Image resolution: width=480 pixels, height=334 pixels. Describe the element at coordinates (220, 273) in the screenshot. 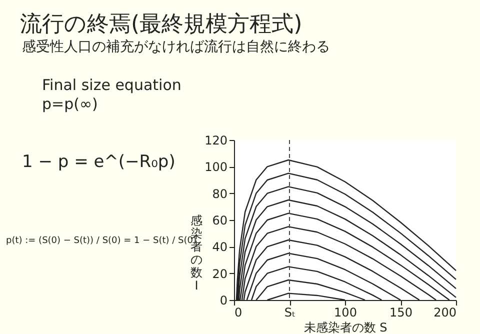

I see `y-tick-label: 20` at that location.